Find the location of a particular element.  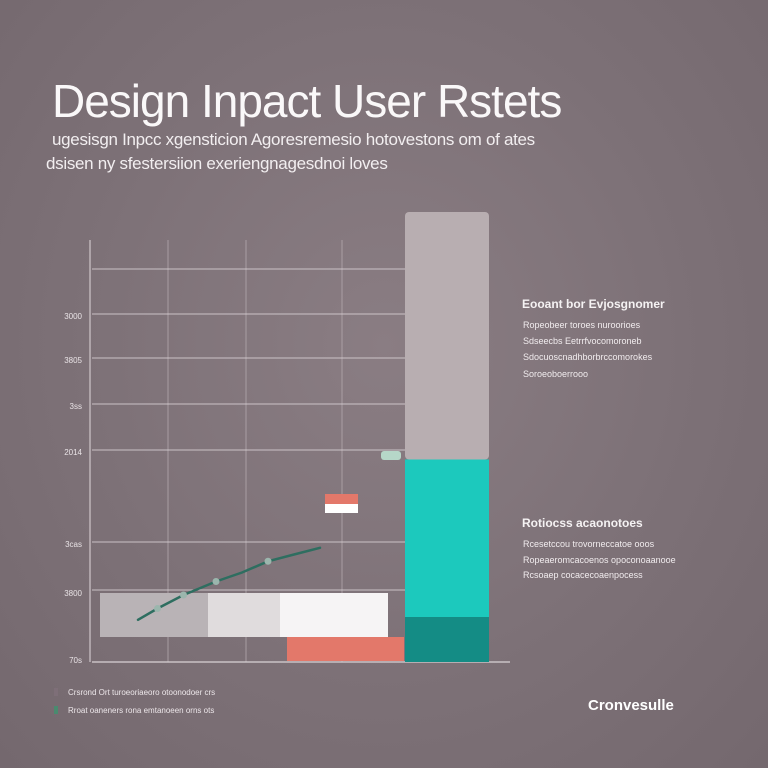

y-tick-label: 70s is located at coordinates (75, 660).